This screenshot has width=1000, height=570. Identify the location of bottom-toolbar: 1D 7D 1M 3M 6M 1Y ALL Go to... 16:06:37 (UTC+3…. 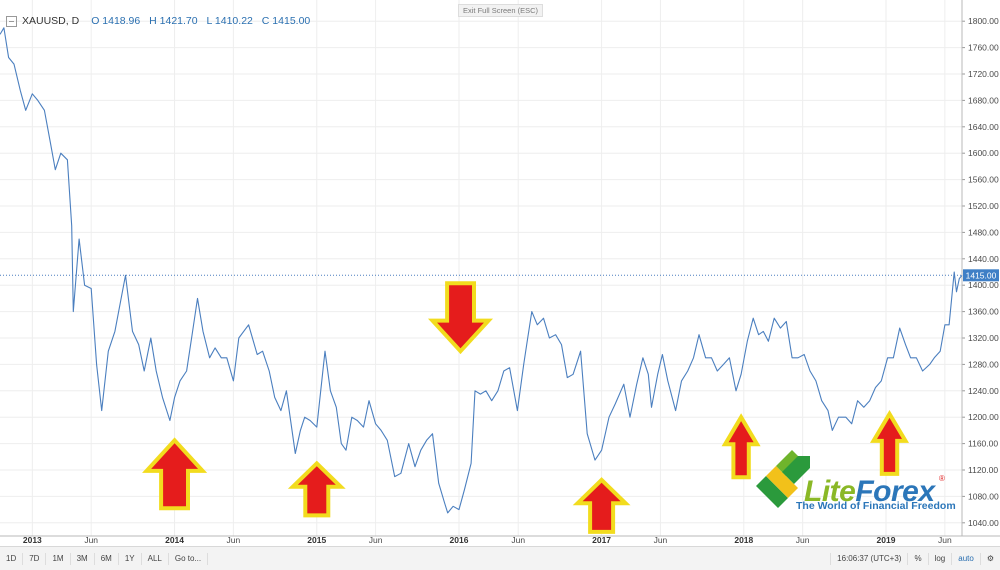
(500, 558).